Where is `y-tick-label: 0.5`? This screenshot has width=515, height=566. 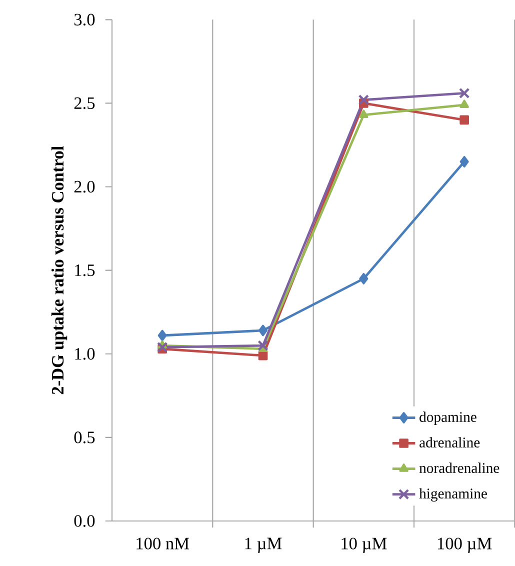
y-tick-label: 0.5 is located at coordinates (84, 438).